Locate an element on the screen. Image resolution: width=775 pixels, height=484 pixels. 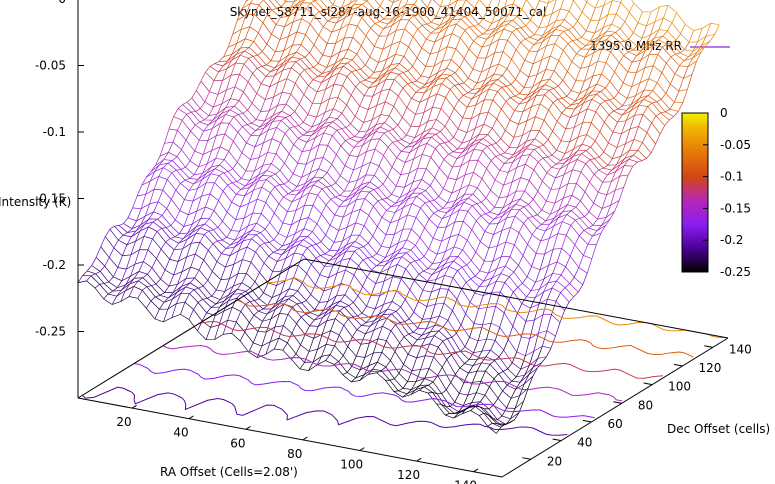
x-tick is located at coordinates (476, 470).